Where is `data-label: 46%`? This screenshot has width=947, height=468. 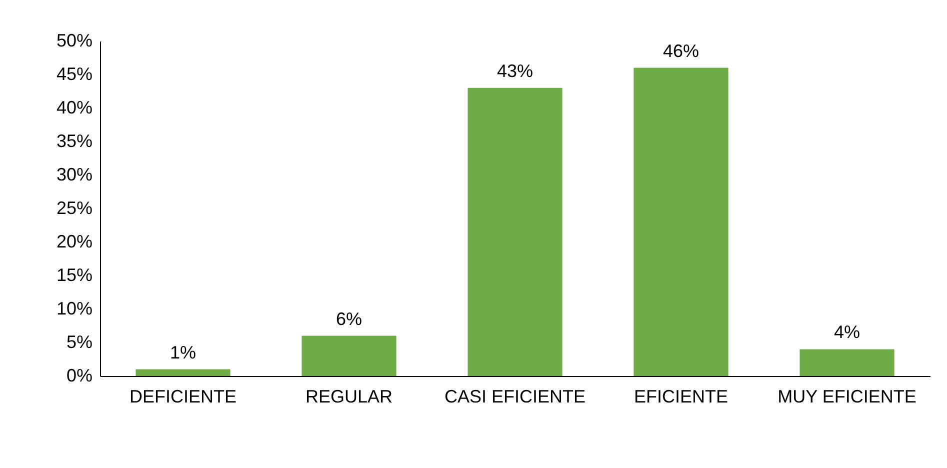
data-label: 46% is located at coordinates (681, 50).